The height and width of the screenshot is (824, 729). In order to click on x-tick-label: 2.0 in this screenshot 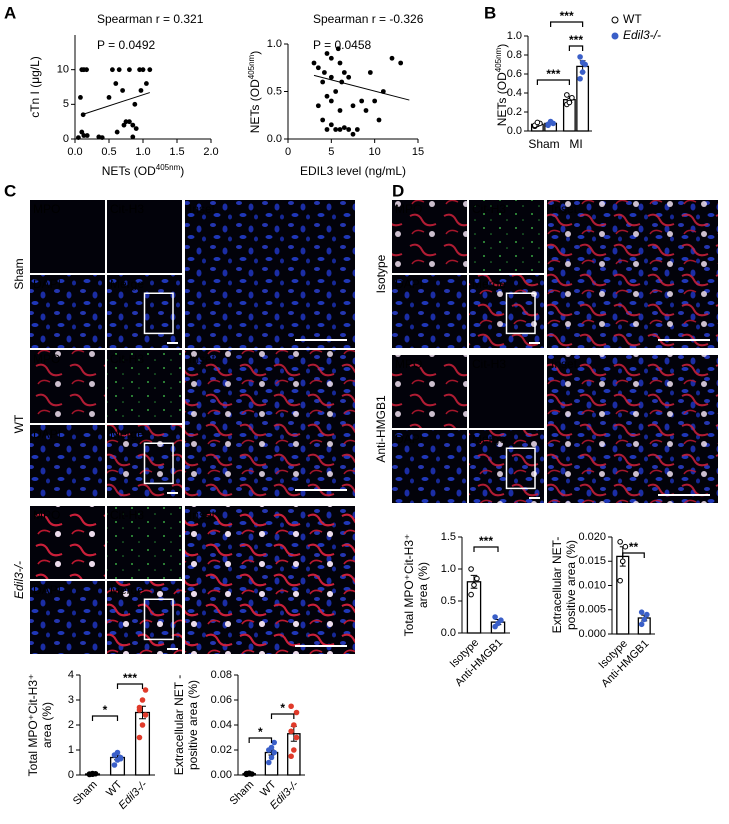, I will do `click(210, 152)`.